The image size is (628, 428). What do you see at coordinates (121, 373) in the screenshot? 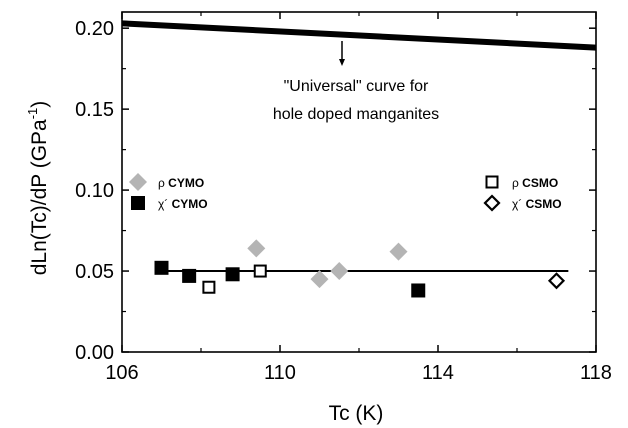
I see `x-tick-label: 106` at bounding box center [121, 373].